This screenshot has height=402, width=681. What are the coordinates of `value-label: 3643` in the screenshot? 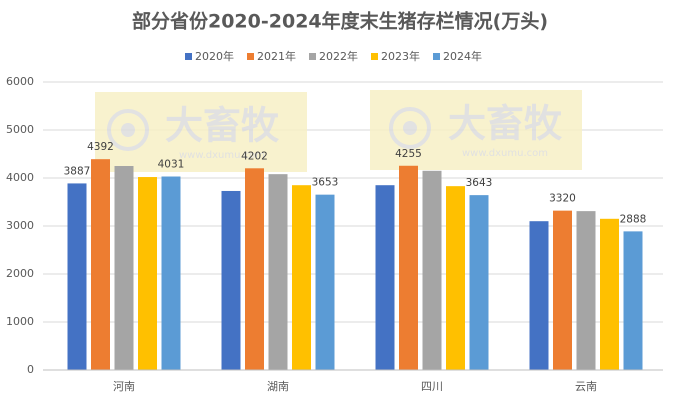 It's located at (479, 183).